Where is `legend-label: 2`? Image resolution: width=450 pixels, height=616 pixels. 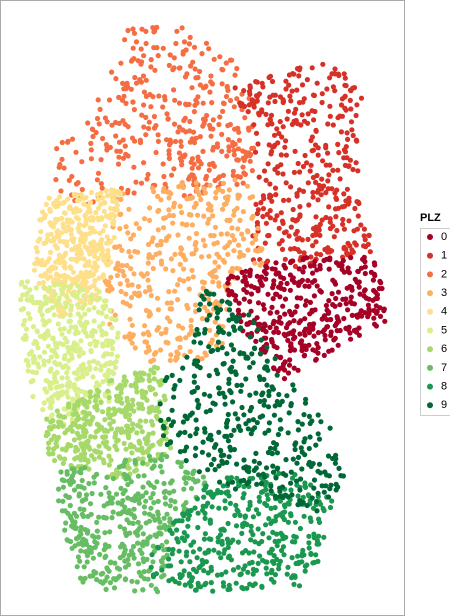 legend-label: 2 is located at coordinates (444, 274).